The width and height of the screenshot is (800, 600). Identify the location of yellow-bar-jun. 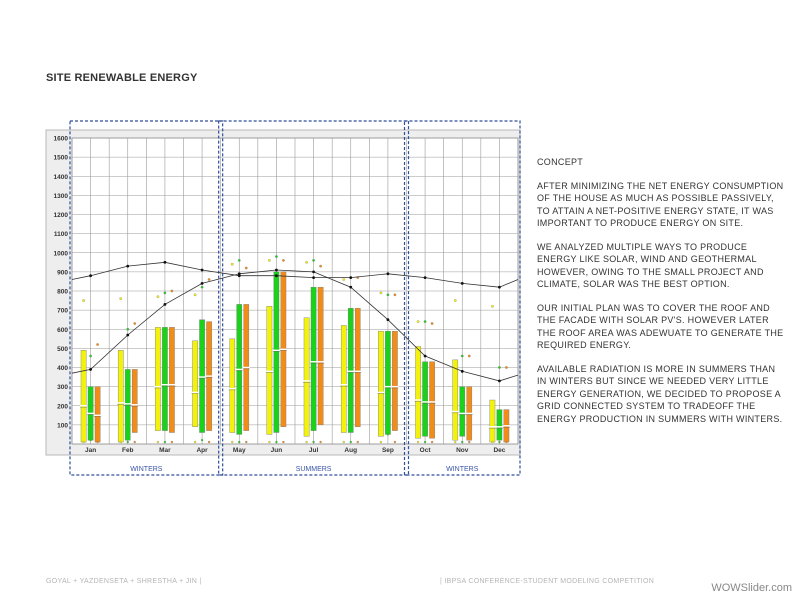
(269, 370).